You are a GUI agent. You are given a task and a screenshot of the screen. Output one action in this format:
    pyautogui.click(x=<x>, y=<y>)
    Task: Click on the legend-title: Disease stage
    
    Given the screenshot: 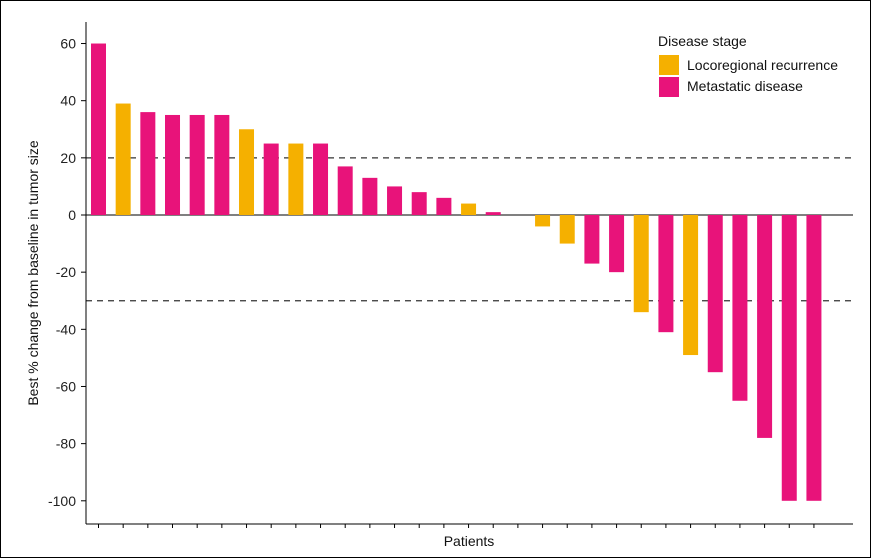 What is the action you would take?
    pyautogui.click(x=702, y=41)
    